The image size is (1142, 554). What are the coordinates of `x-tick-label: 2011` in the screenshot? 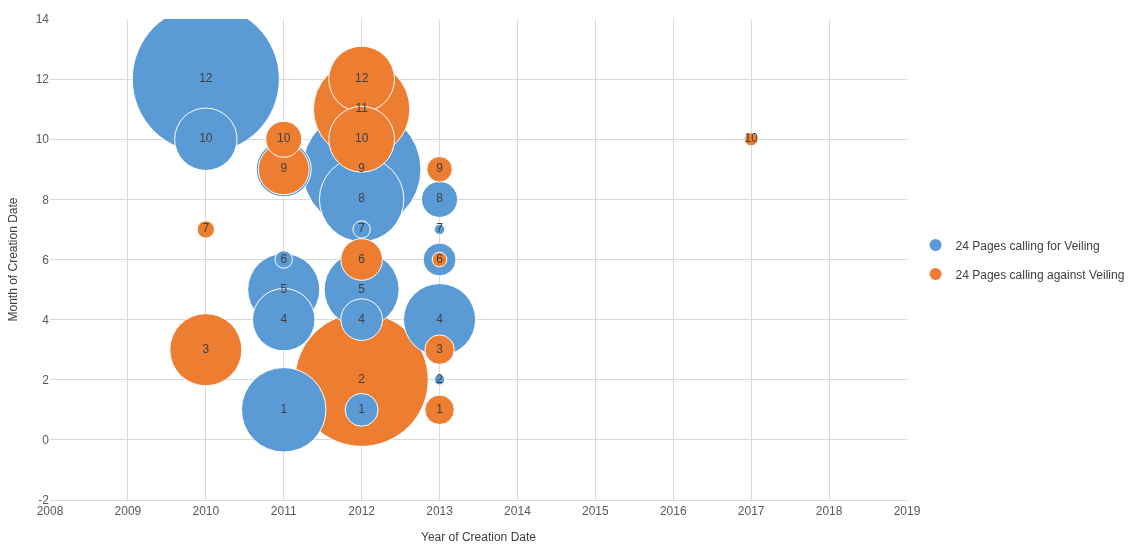 It's located at (283, 511).